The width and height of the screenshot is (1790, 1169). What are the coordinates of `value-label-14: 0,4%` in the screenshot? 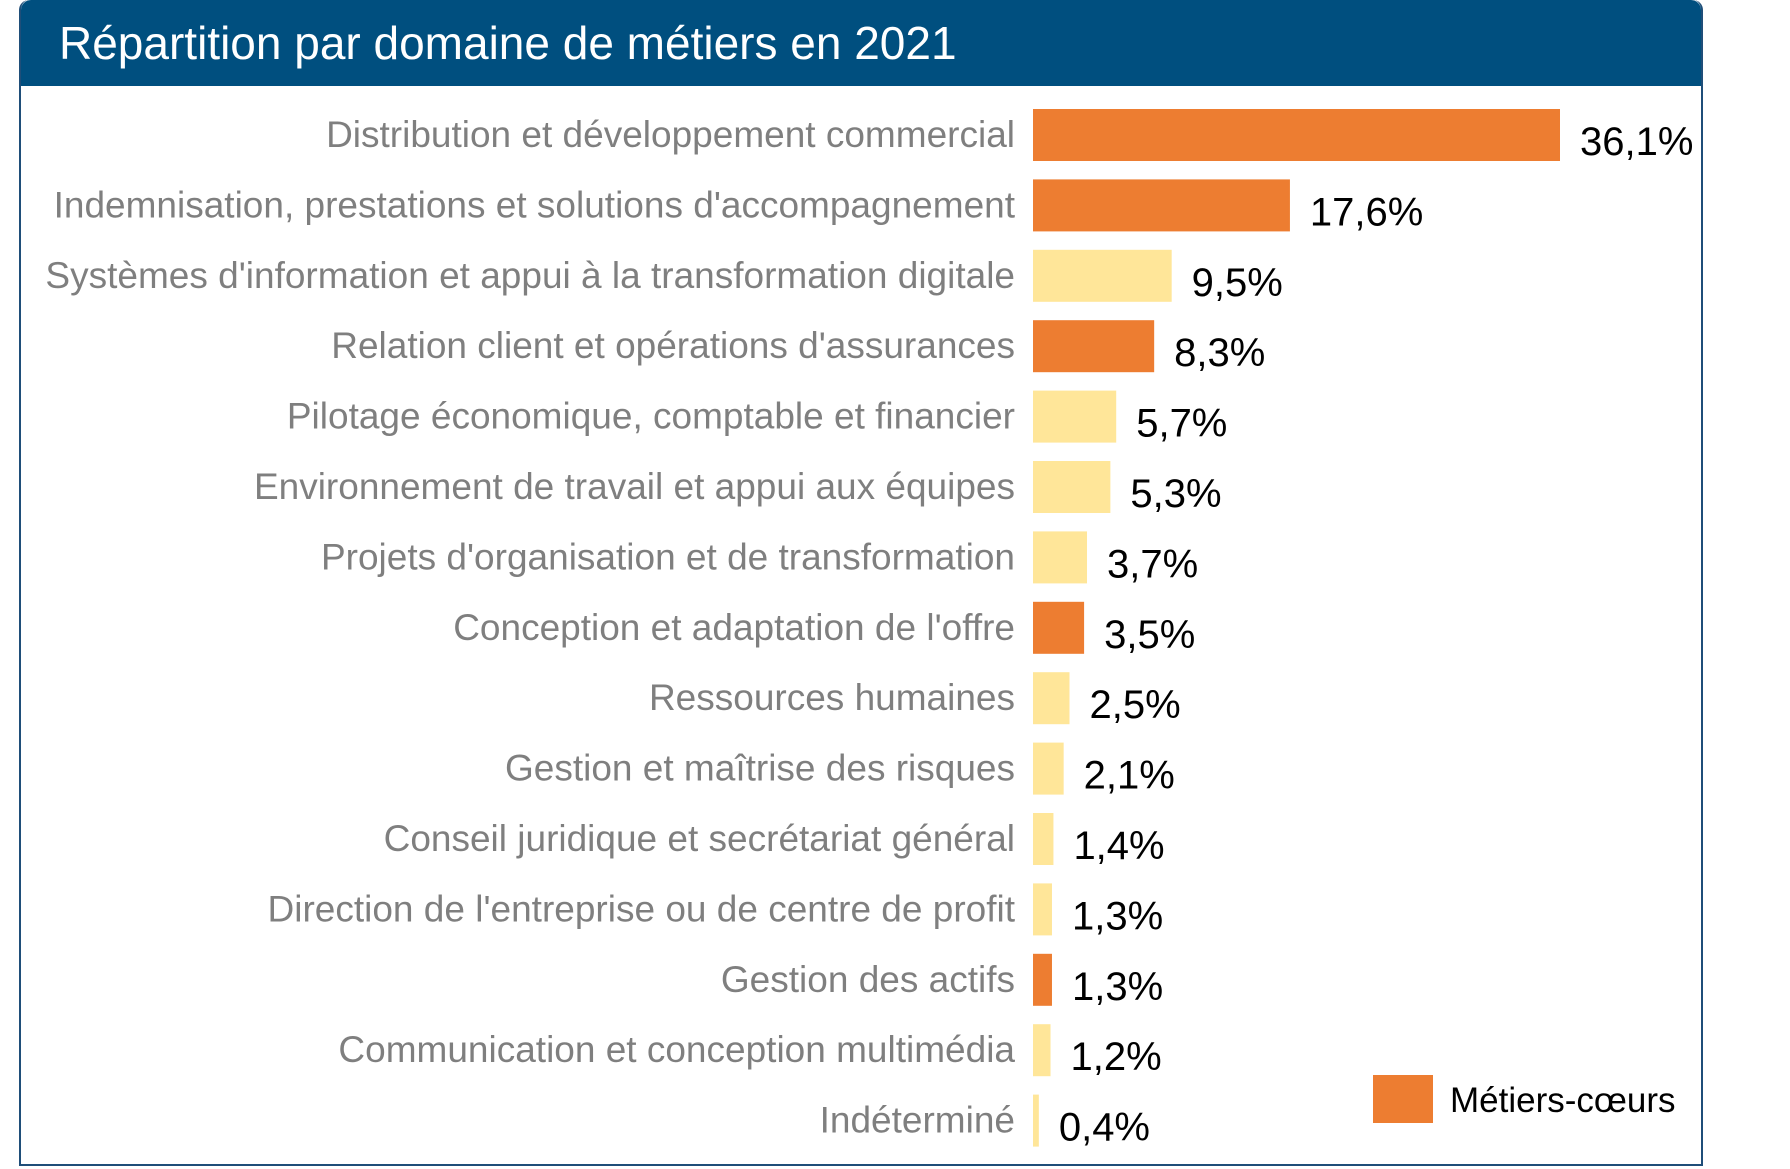 It's located at (1104, 1128).